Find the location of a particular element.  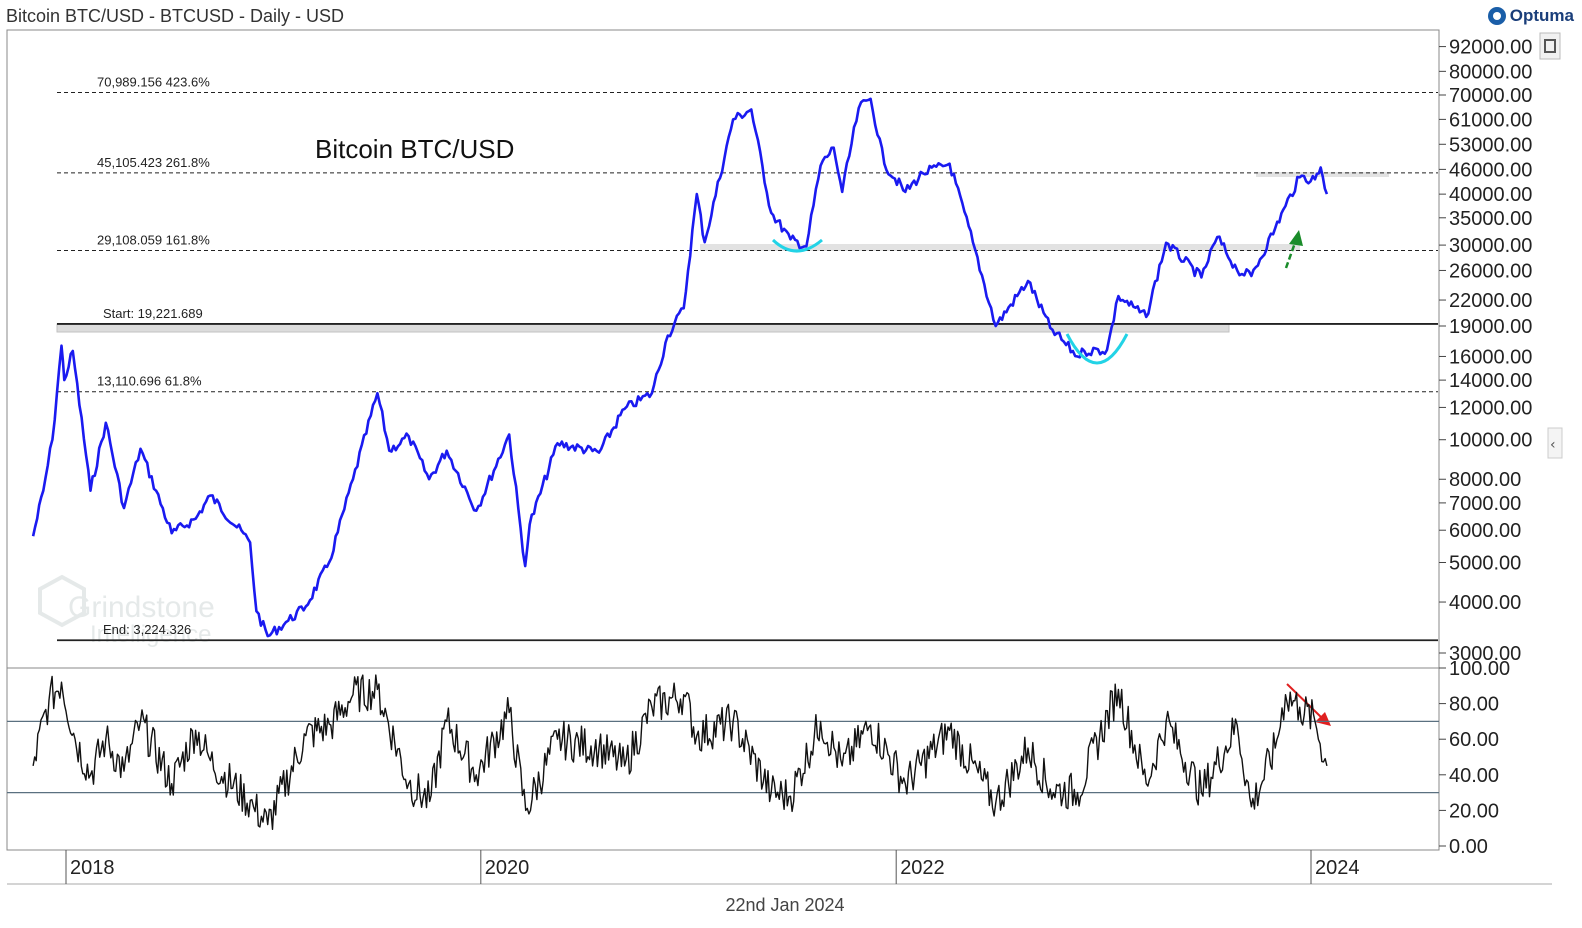

scale-toggle-button is located at coordinates (1550, 46).